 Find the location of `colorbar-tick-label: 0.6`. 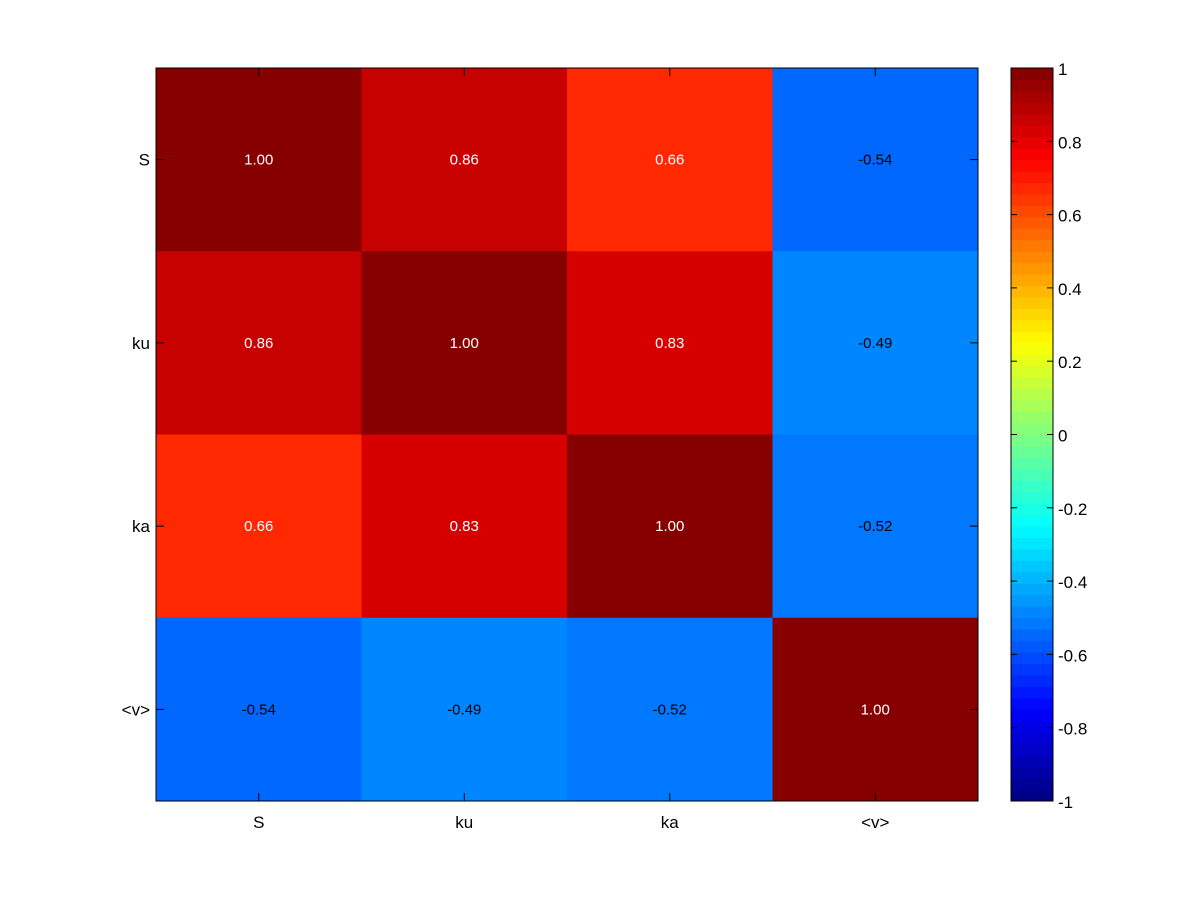

colorbar-tick-label: 0.6 is located at coordinates (1070, 216).